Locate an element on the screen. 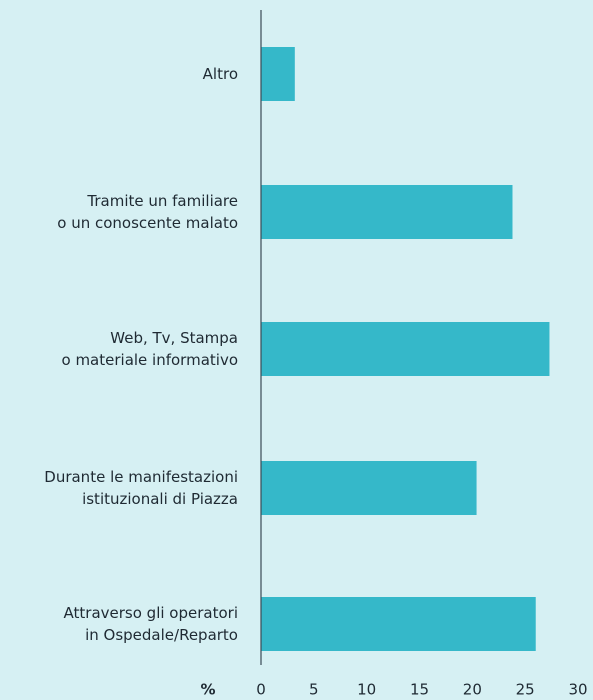 The image size is (593, 700). x-axis-label: % is located at coordinates (207, 690).